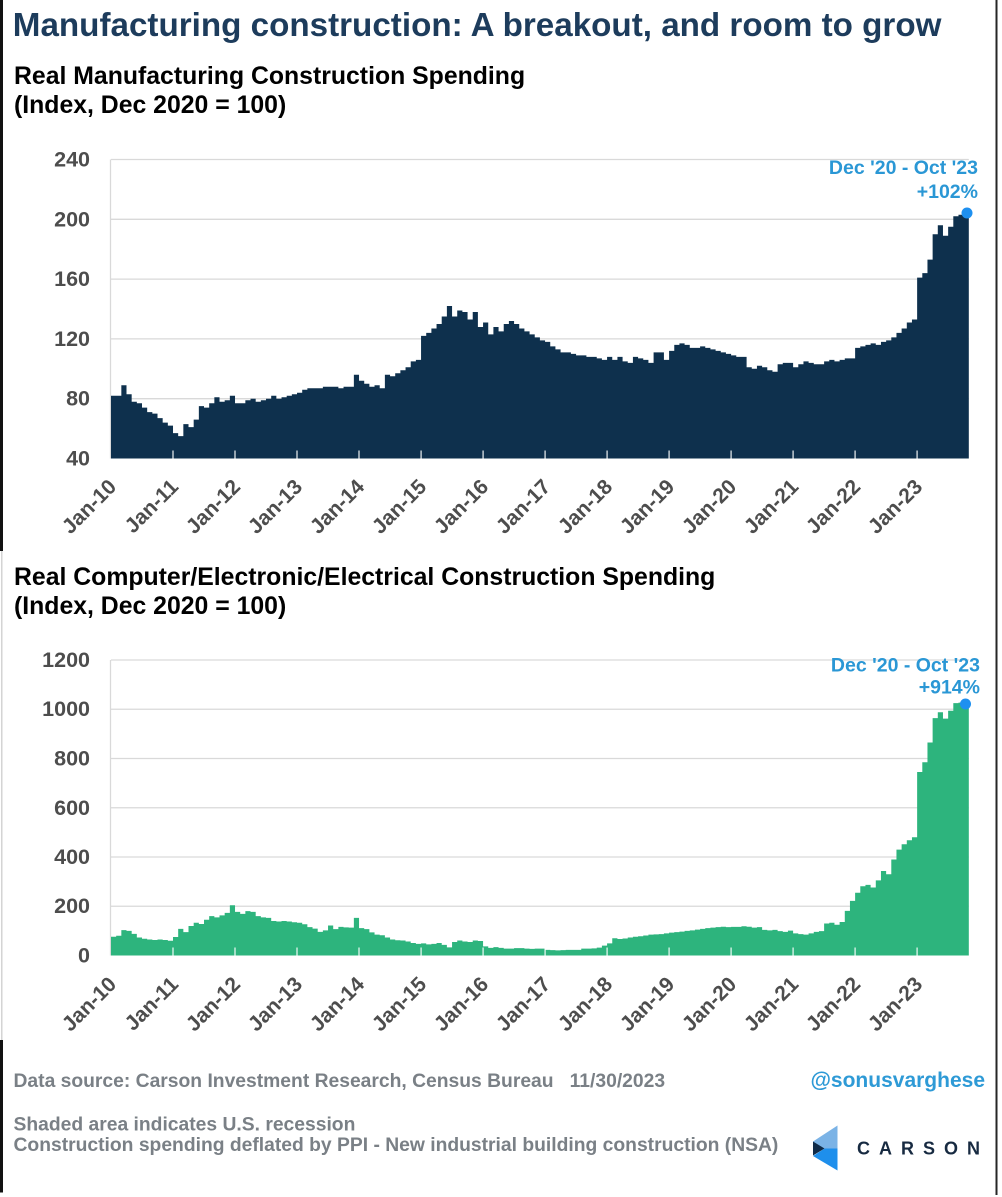  What do you see at coordinates (66, 709) in the screenshot?
I see `svg-text: 1000` at bounding box center [66, 709].